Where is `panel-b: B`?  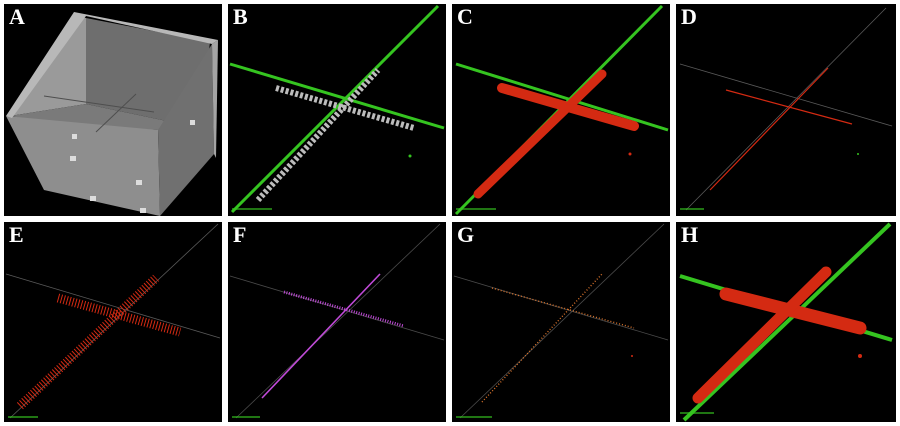 panel-b: B is located at coordinates (337, 110).